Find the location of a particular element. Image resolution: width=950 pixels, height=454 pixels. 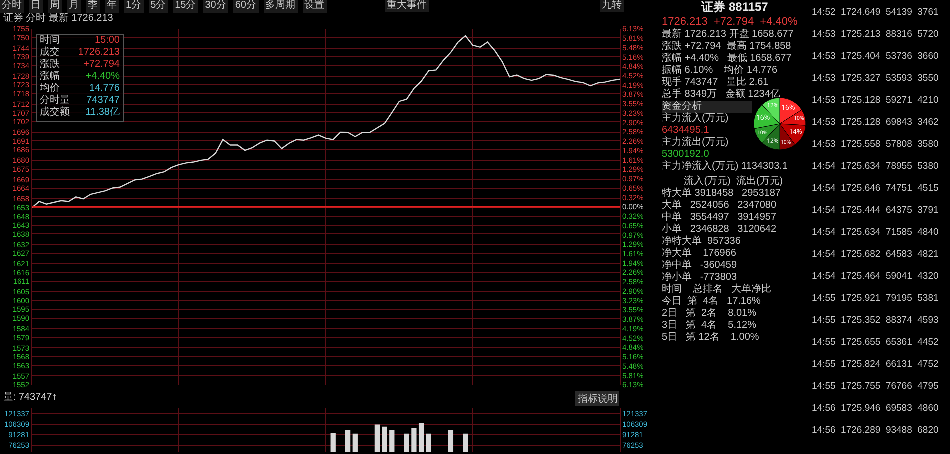

text: 现手 743747 量比 2.61 is located at coordinates (716, 82).